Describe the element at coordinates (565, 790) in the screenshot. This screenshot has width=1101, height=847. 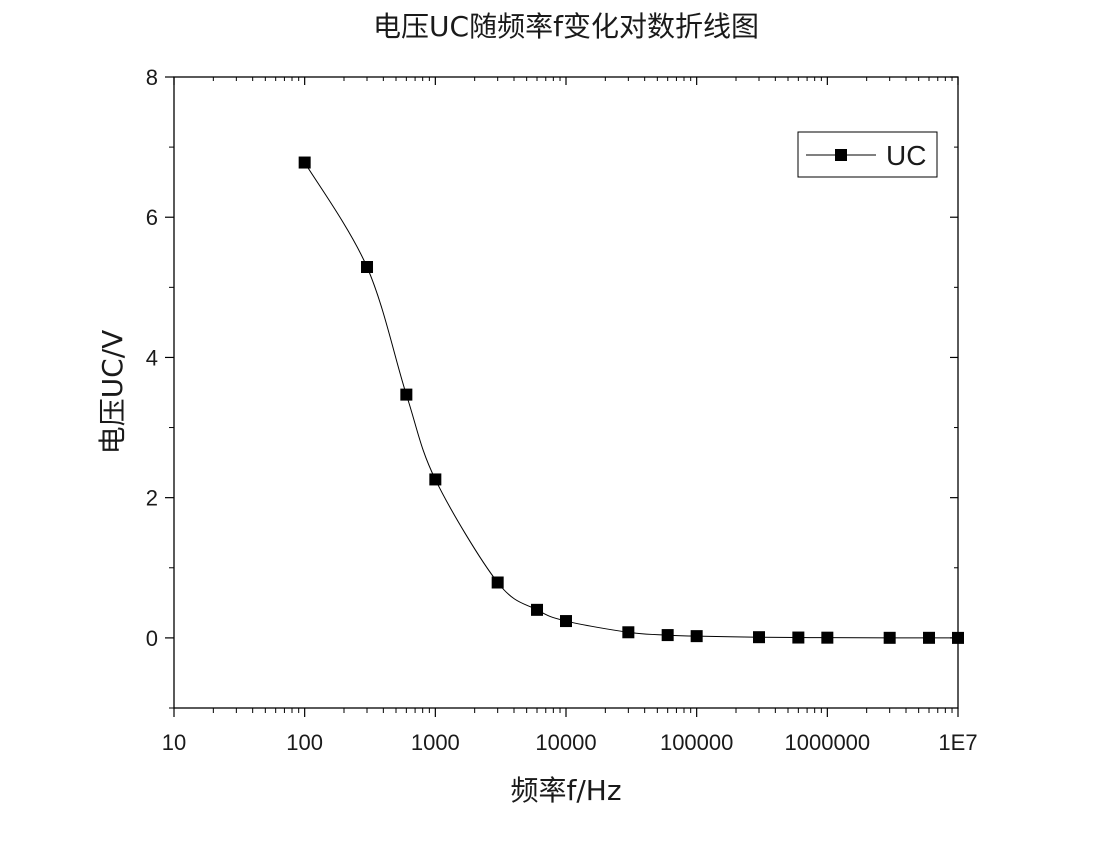
I see `x-axis-title: 频率f/Hz` at that location.